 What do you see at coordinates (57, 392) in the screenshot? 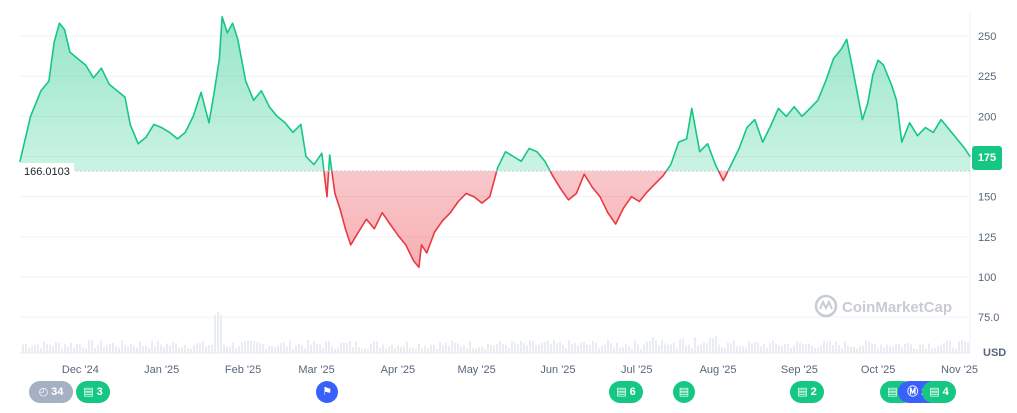
I see `event-marker-count: 34` at bounding box center [57, 392].